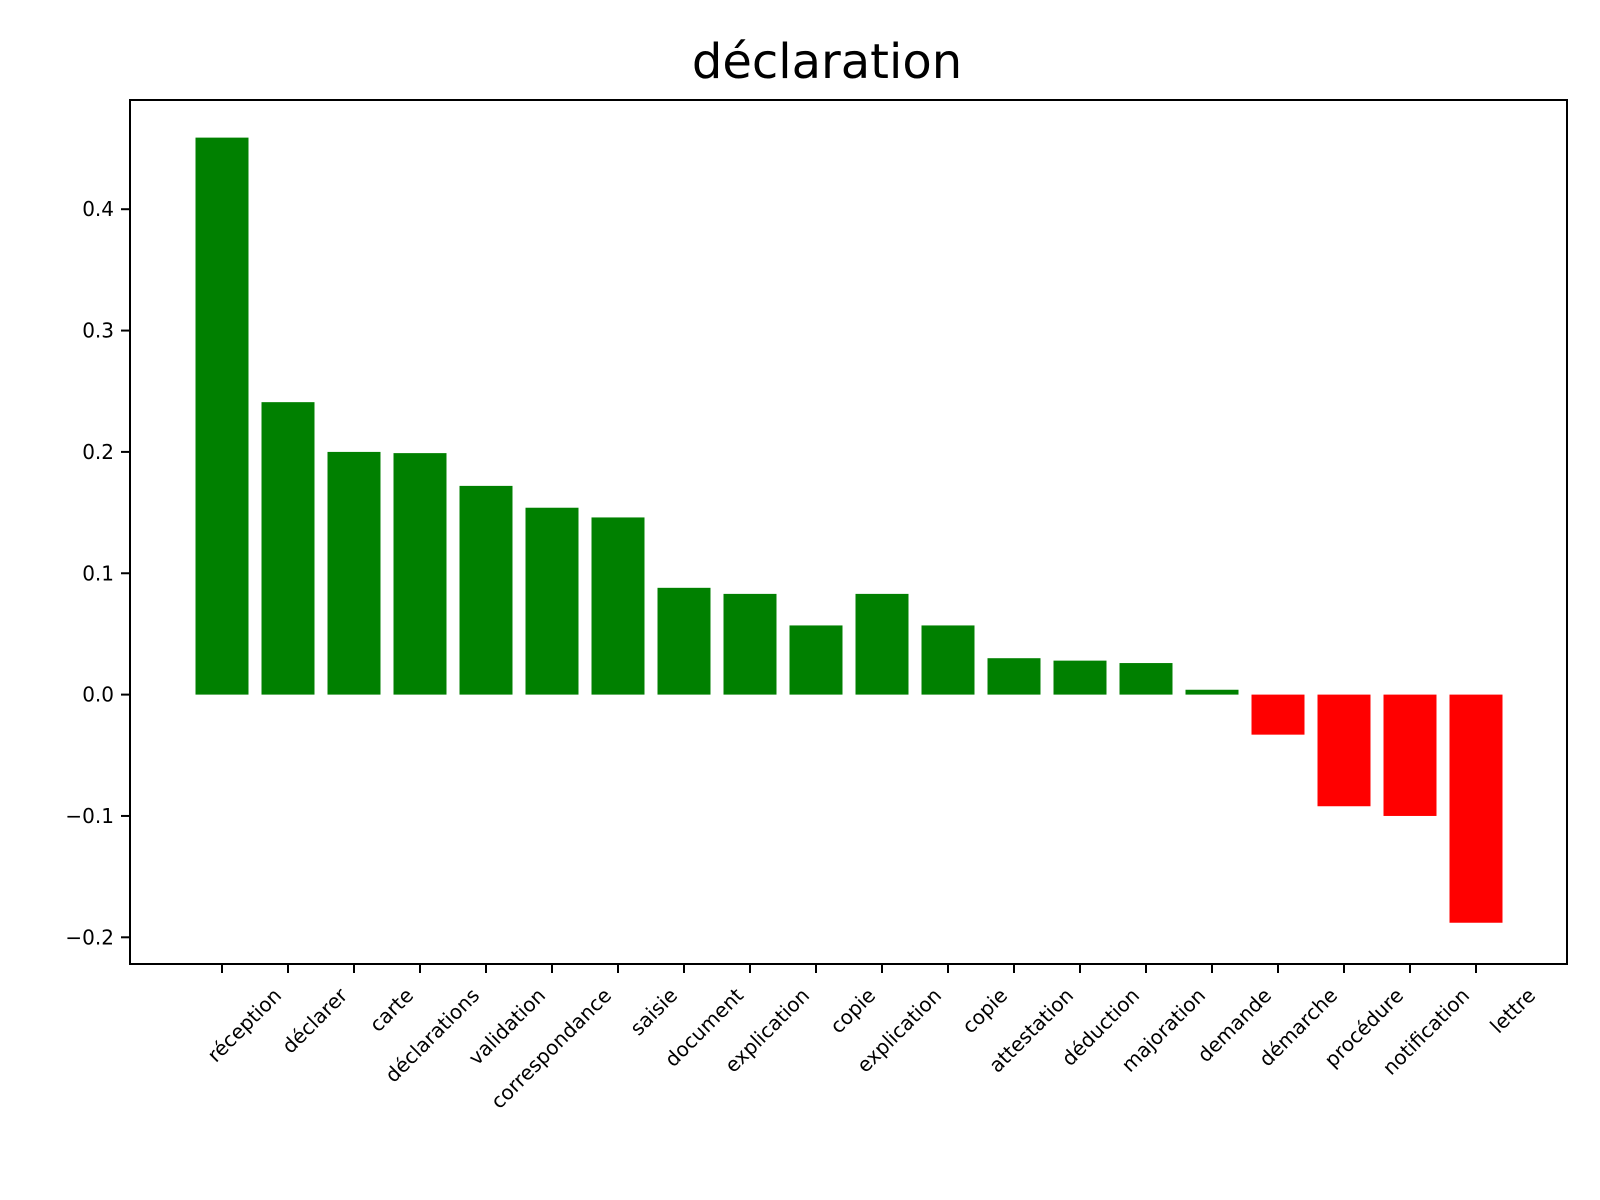 The image size is (1600, 1200). I want to click on y-tick-label: −0.1, so click(89, 816).